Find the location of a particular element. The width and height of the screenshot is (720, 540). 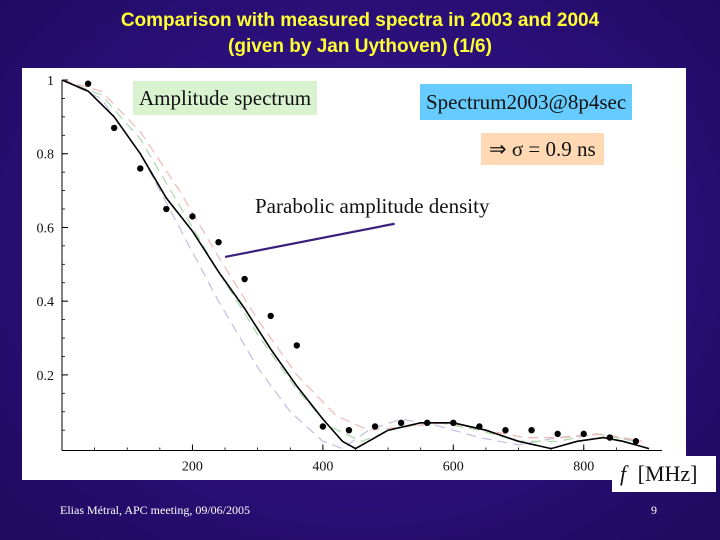

y-tick-label: 0.4 is located at coordinates (46, 302).